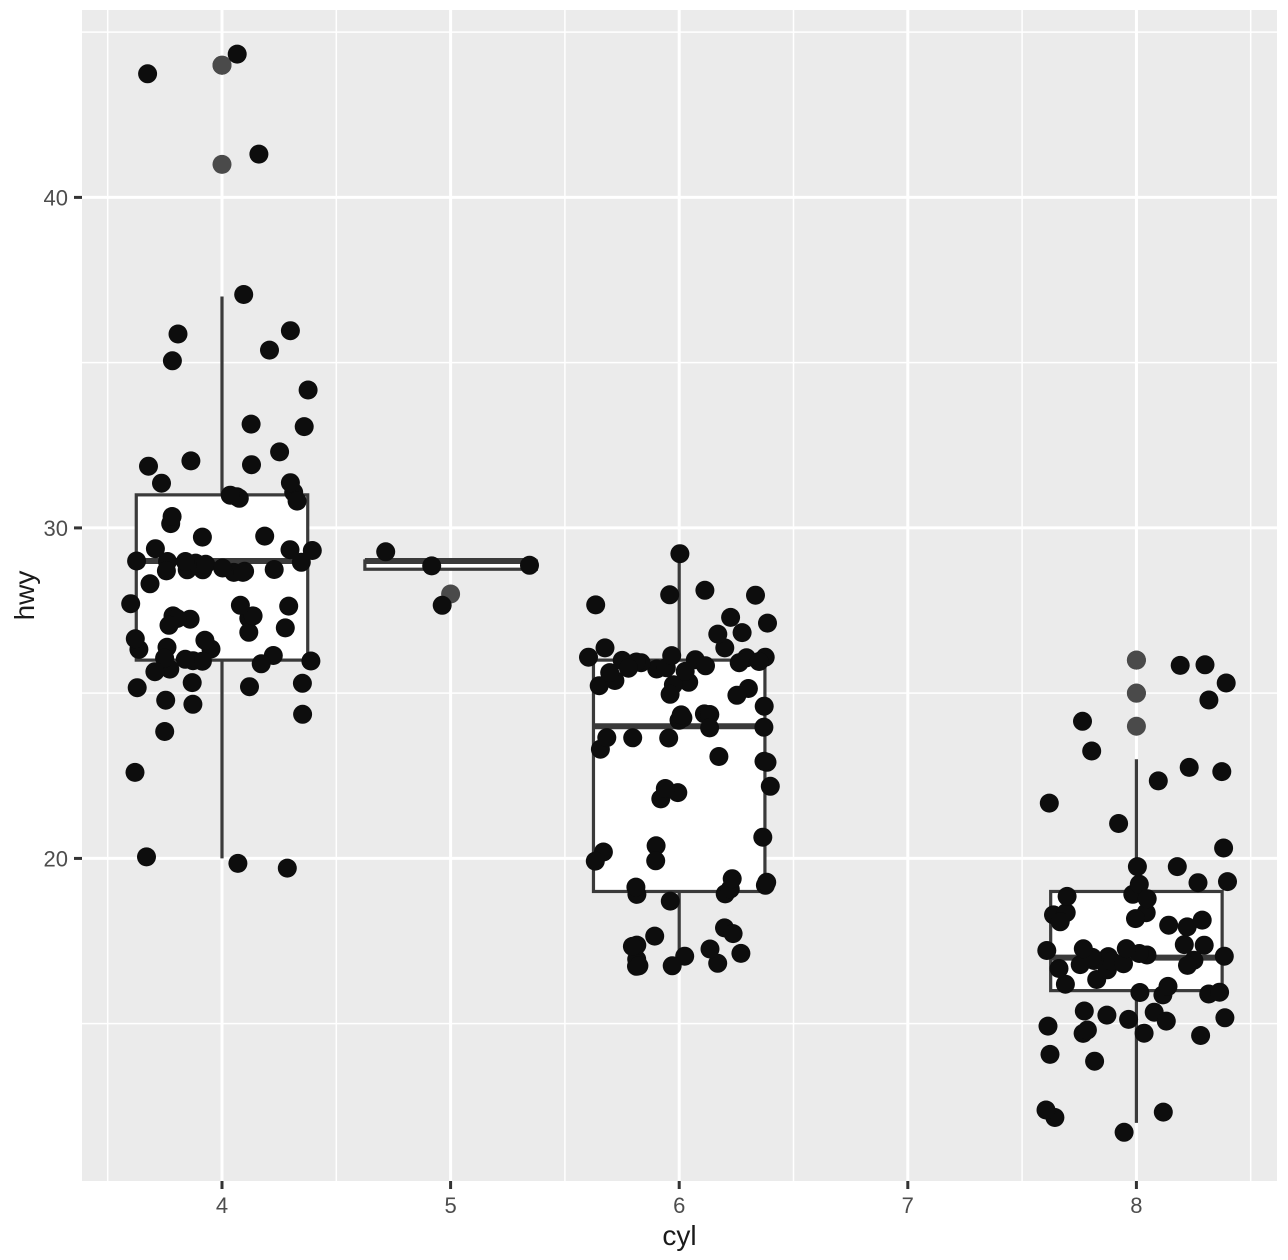 This screenshot has width=1288, height=1260. Describe the element at coordinates (56, 528) in the screenshot. I see `y-tick-label: 30` at that location.